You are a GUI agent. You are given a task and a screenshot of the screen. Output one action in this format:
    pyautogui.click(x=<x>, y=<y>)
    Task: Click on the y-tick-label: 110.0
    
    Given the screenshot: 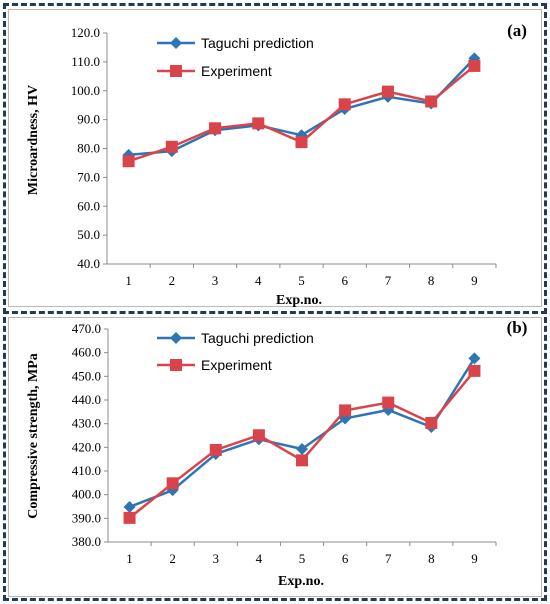 What is the action you would take?
    pyautogui.click(x=85, y=61)
    